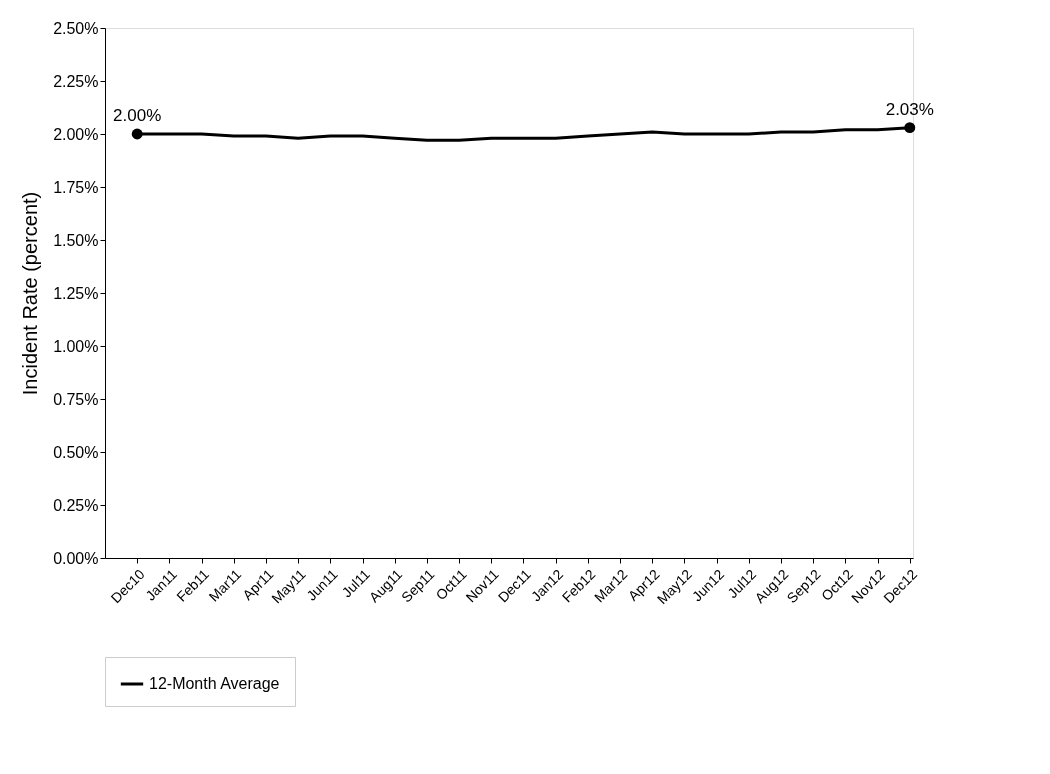 Image resolution: width=1050 pixels, height=774 pixels. I want to click on y-tick-label: 0.25%, so click(76, 505).